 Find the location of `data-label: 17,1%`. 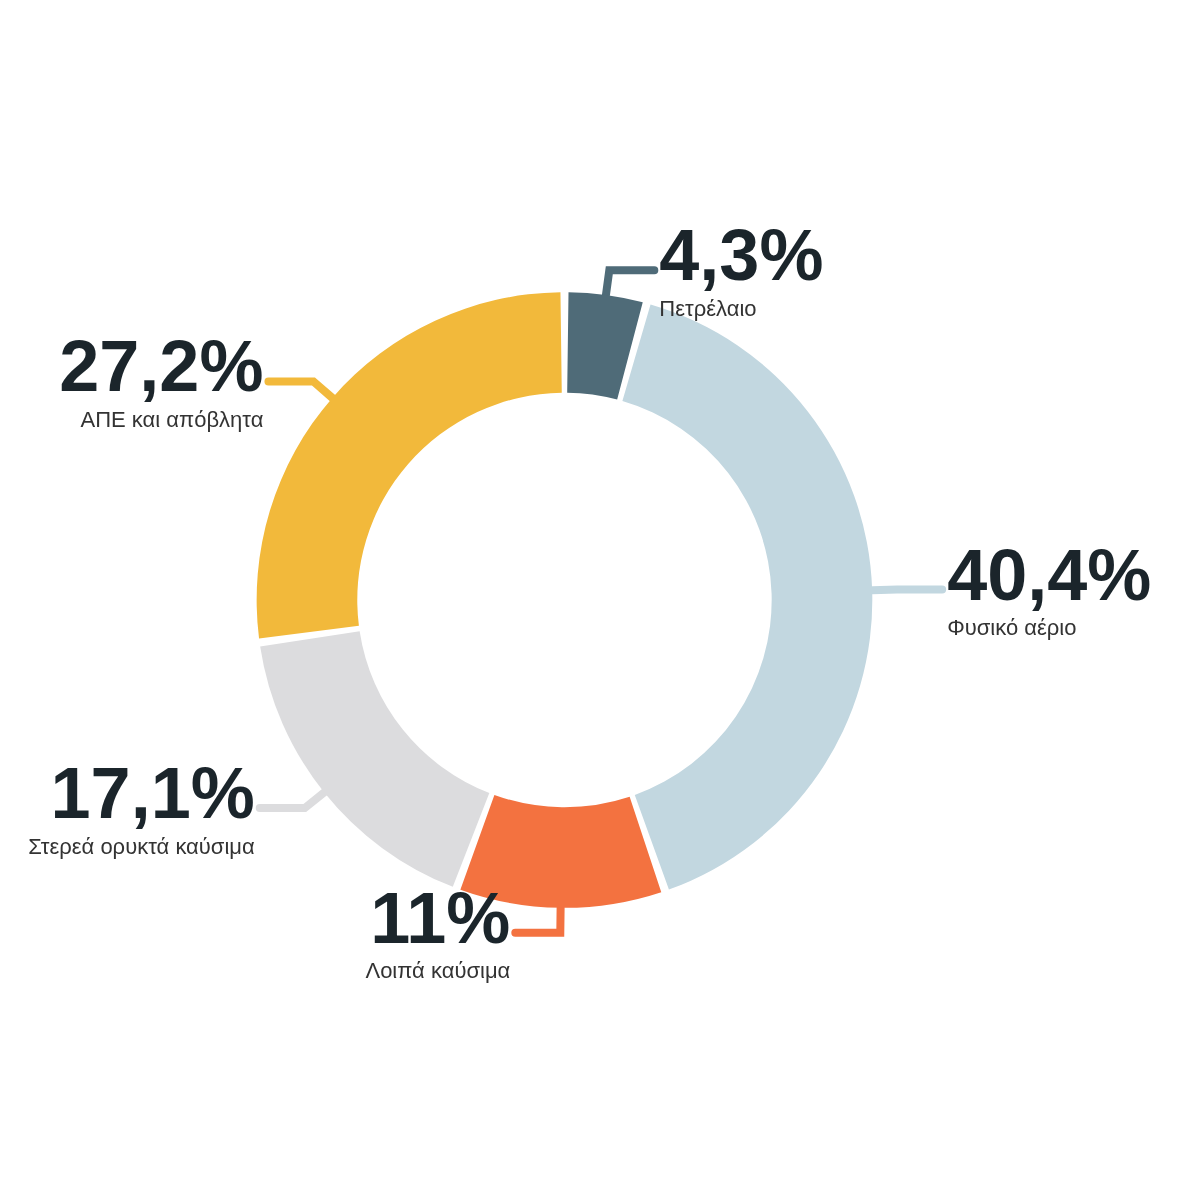

data-label: 17,1% is located at coordinates (152, 793).